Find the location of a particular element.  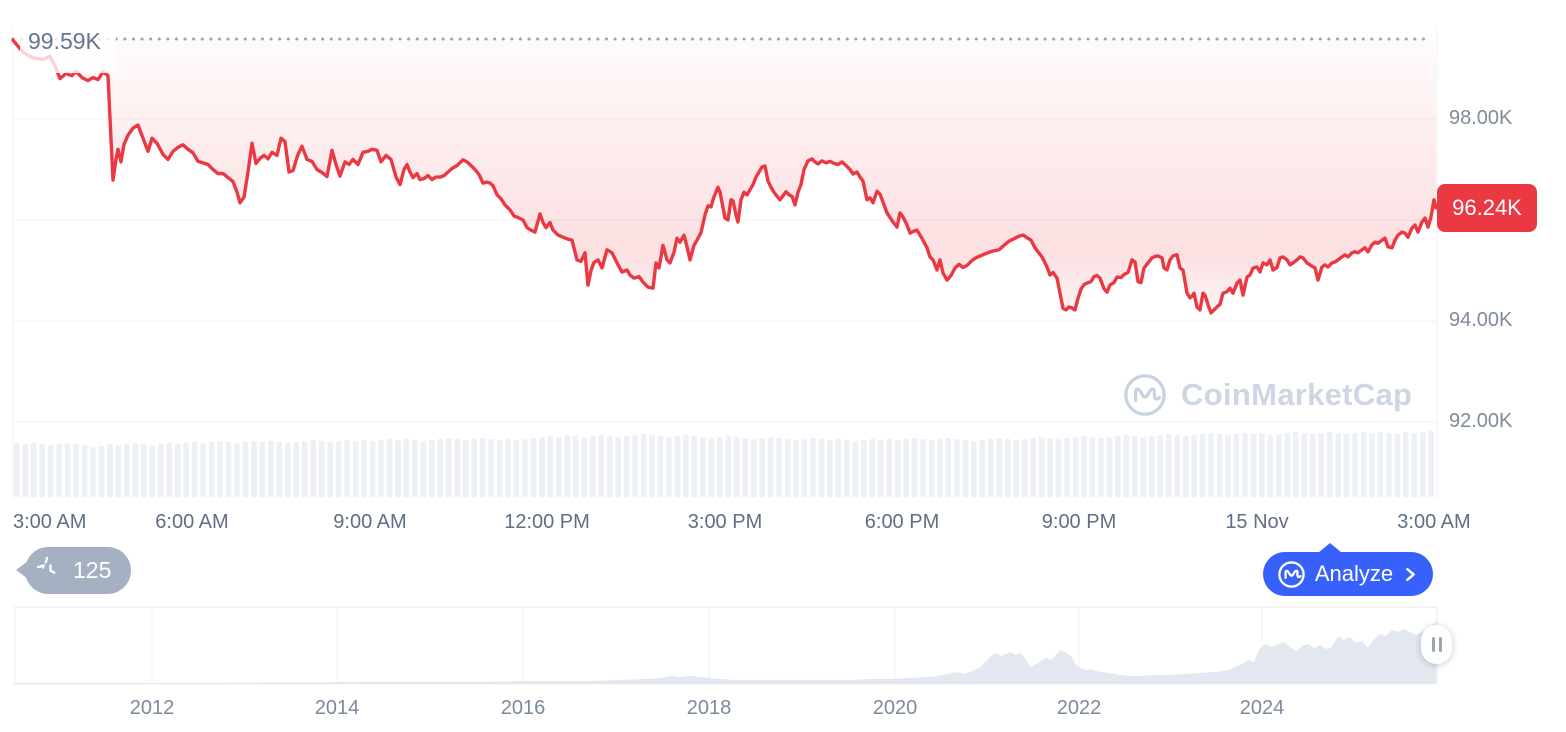

previous-close-label: 99.59K is located at coordinates (68, 49).